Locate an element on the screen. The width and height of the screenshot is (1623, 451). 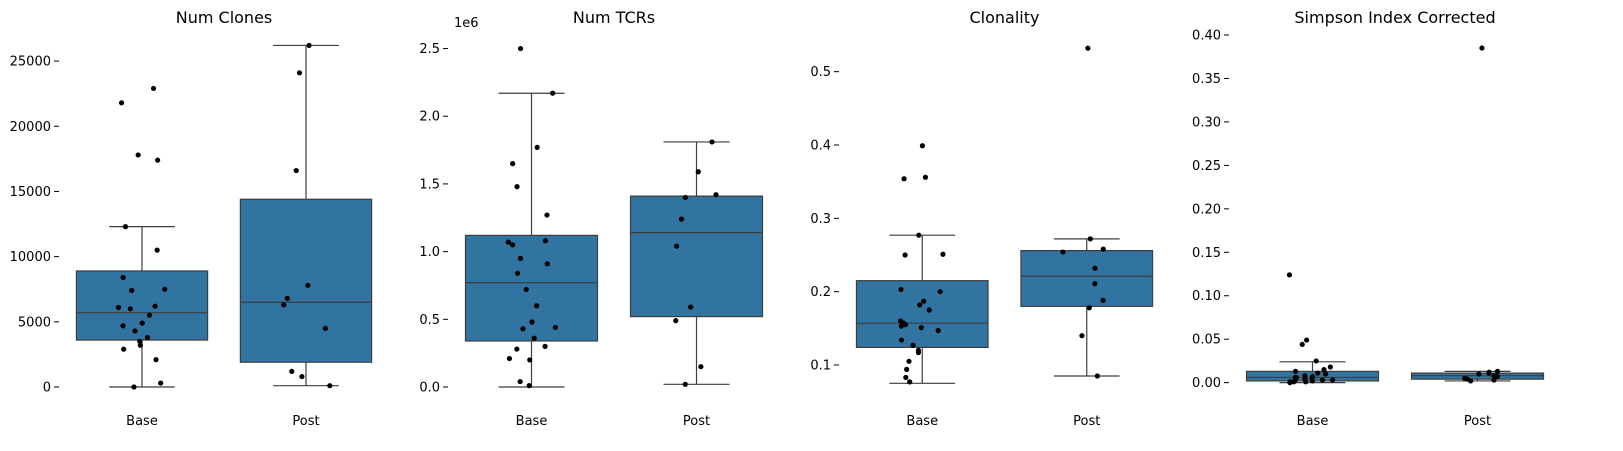
y-tick-label: 10000 is located at coordinates (30, 257).